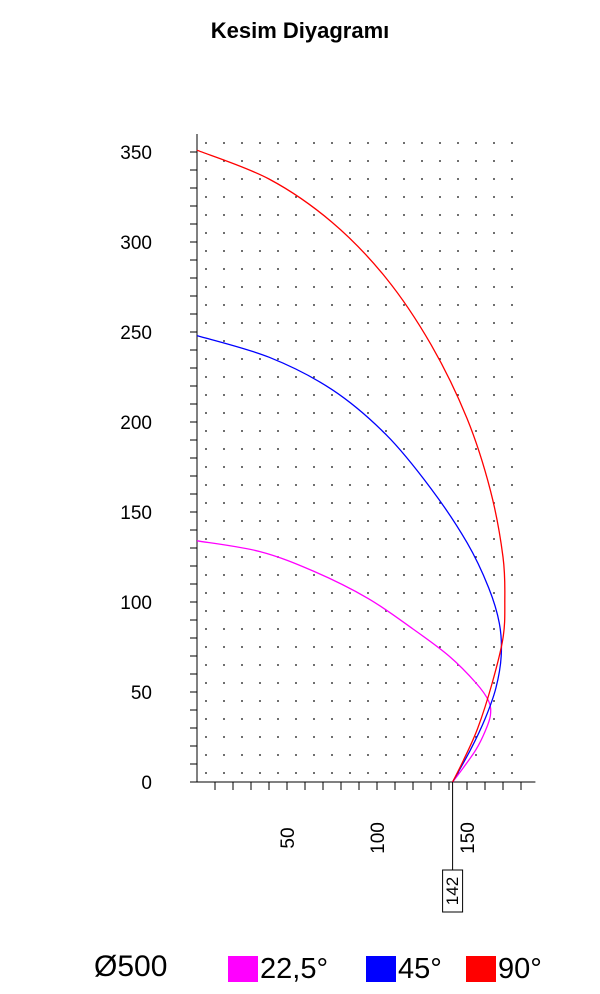 Image resolution: width=600 pixels, height=994 pixels. I want to click on y-tick-label: 0, so click(146, 783).